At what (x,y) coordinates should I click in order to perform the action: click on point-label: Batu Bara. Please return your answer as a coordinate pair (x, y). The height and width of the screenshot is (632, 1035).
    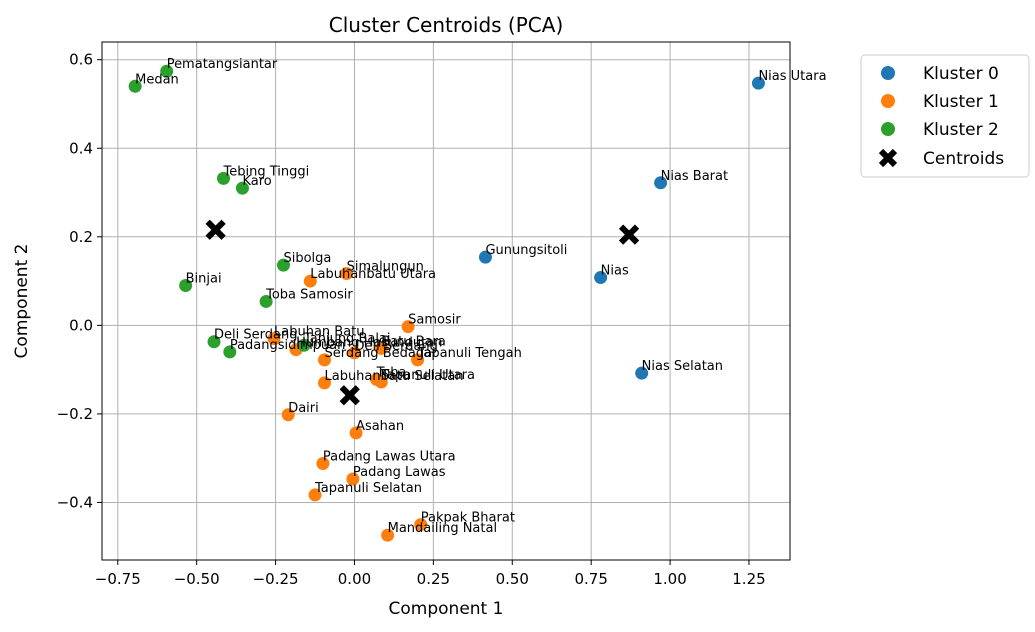
    Looking at the image, I should click on (413, 341).